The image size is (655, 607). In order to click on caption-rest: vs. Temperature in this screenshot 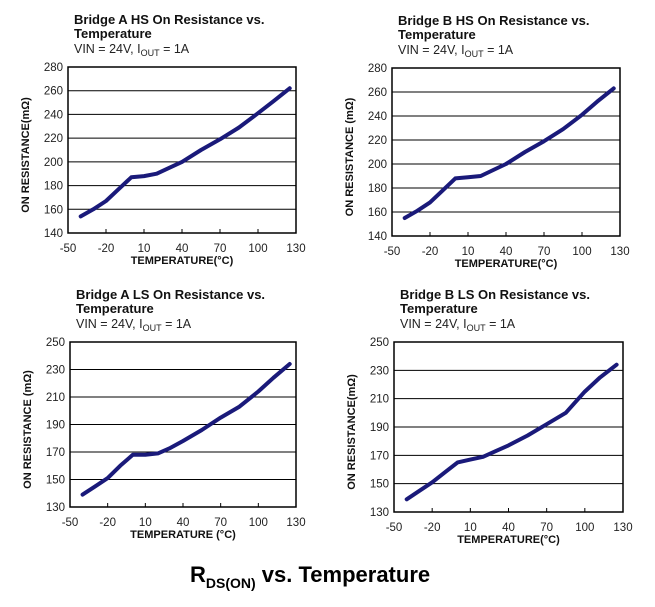, I will do `click(343, 574)`.